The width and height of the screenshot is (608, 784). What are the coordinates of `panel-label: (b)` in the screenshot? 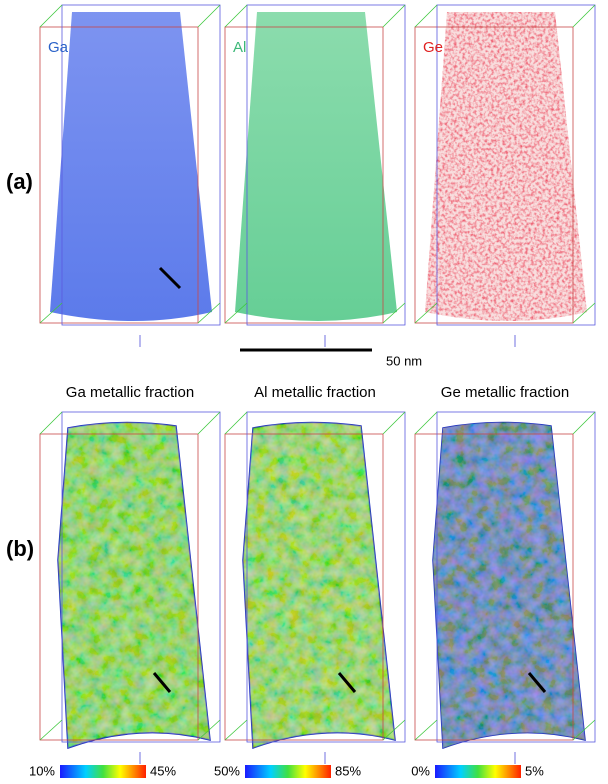 It's located at (20, 548).